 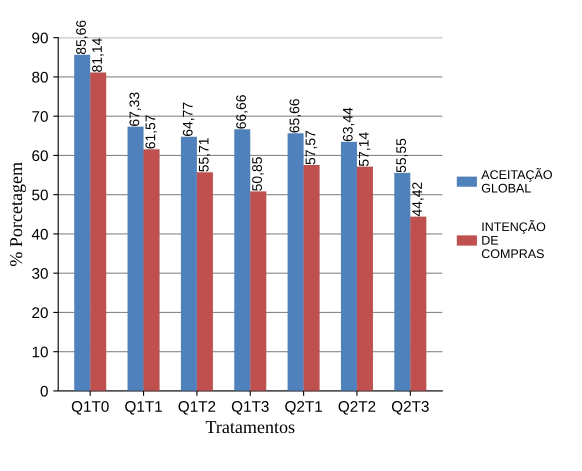 What do you see at coordinates (188, 119) in the screenshot?
I see `data-label: 64,77` at bounding box center [188, 119].